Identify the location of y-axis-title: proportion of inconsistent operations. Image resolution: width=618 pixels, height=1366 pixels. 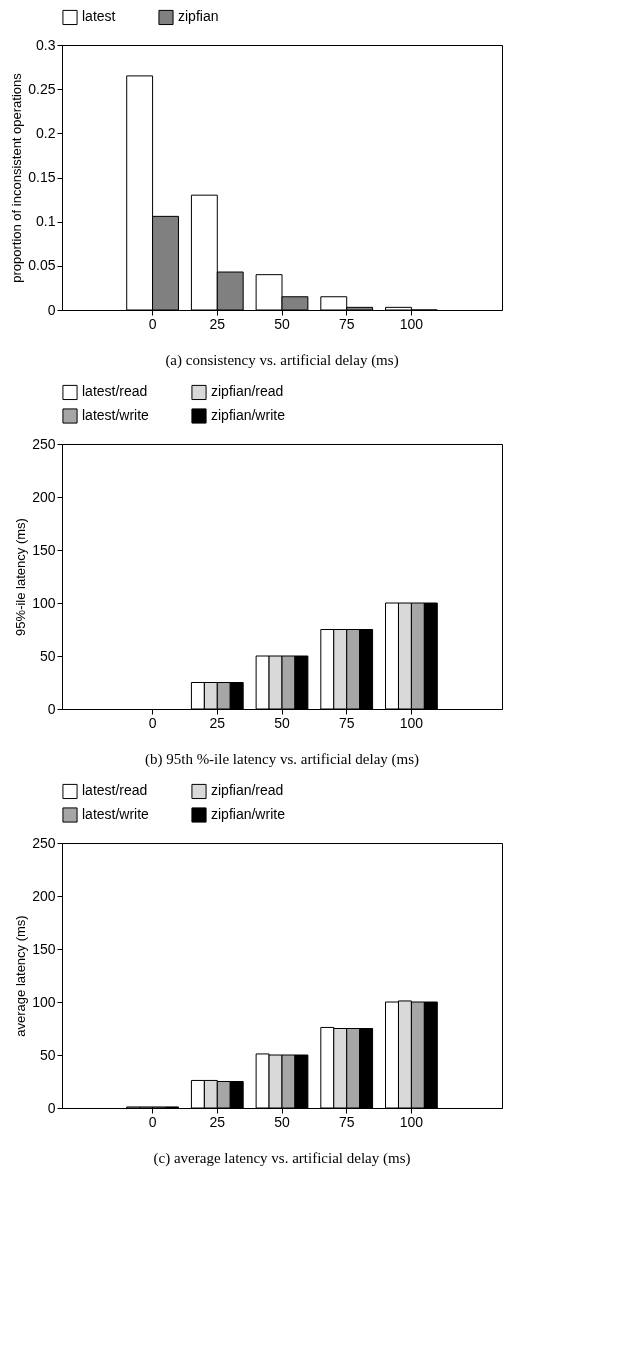
(17, 177).